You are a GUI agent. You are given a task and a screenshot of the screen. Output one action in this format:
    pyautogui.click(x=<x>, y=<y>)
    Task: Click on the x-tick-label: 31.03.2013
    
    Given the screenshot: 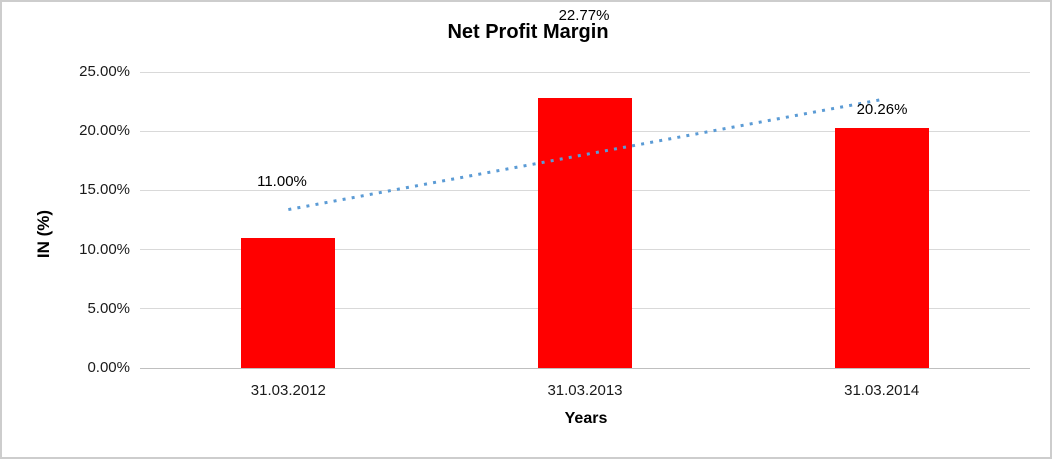 What is the action you would take?
    pyautogui.click(x=585, y=390)
    